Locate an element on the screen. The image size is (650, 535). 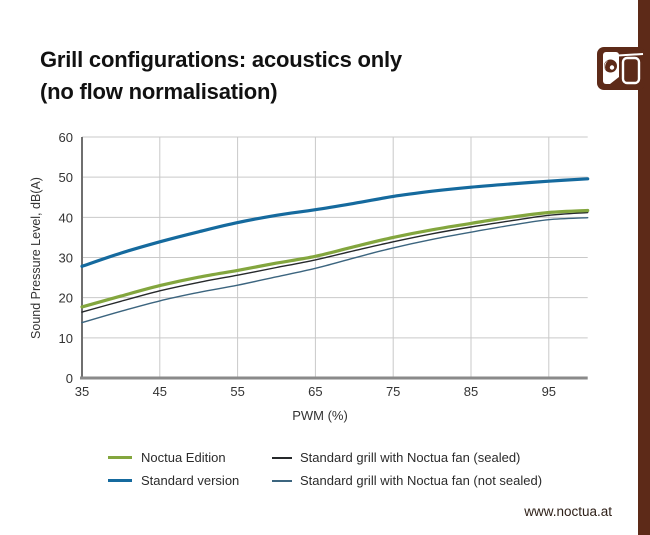
svg-text: 40 is located at coordinates (66, 217).